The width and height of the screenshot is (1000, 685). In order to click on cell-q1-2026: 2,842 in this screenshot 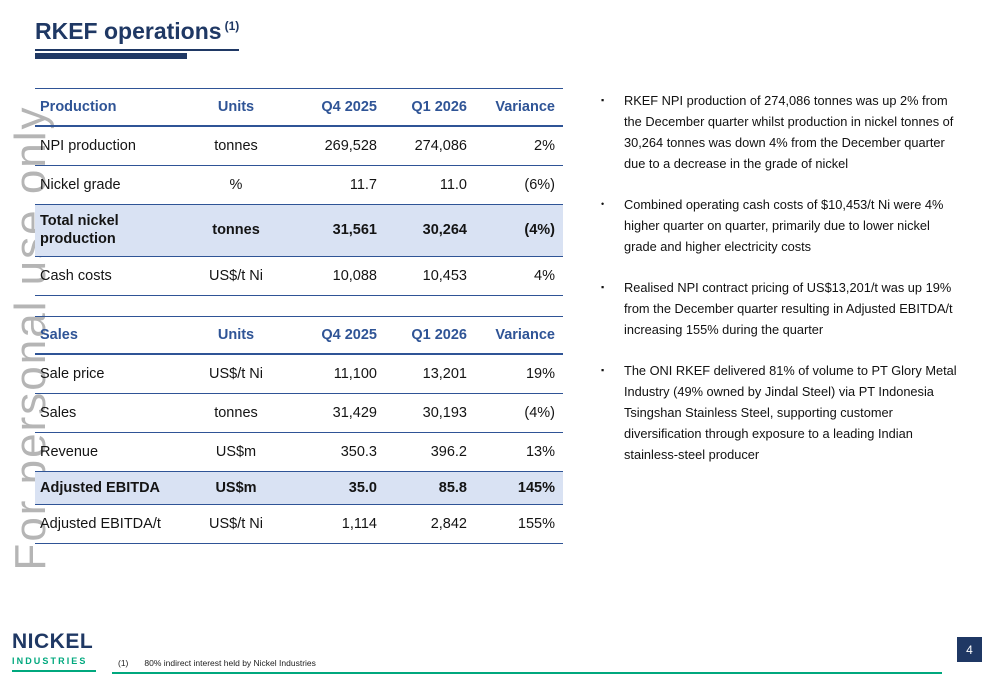, I will do `click(430, 524)`.